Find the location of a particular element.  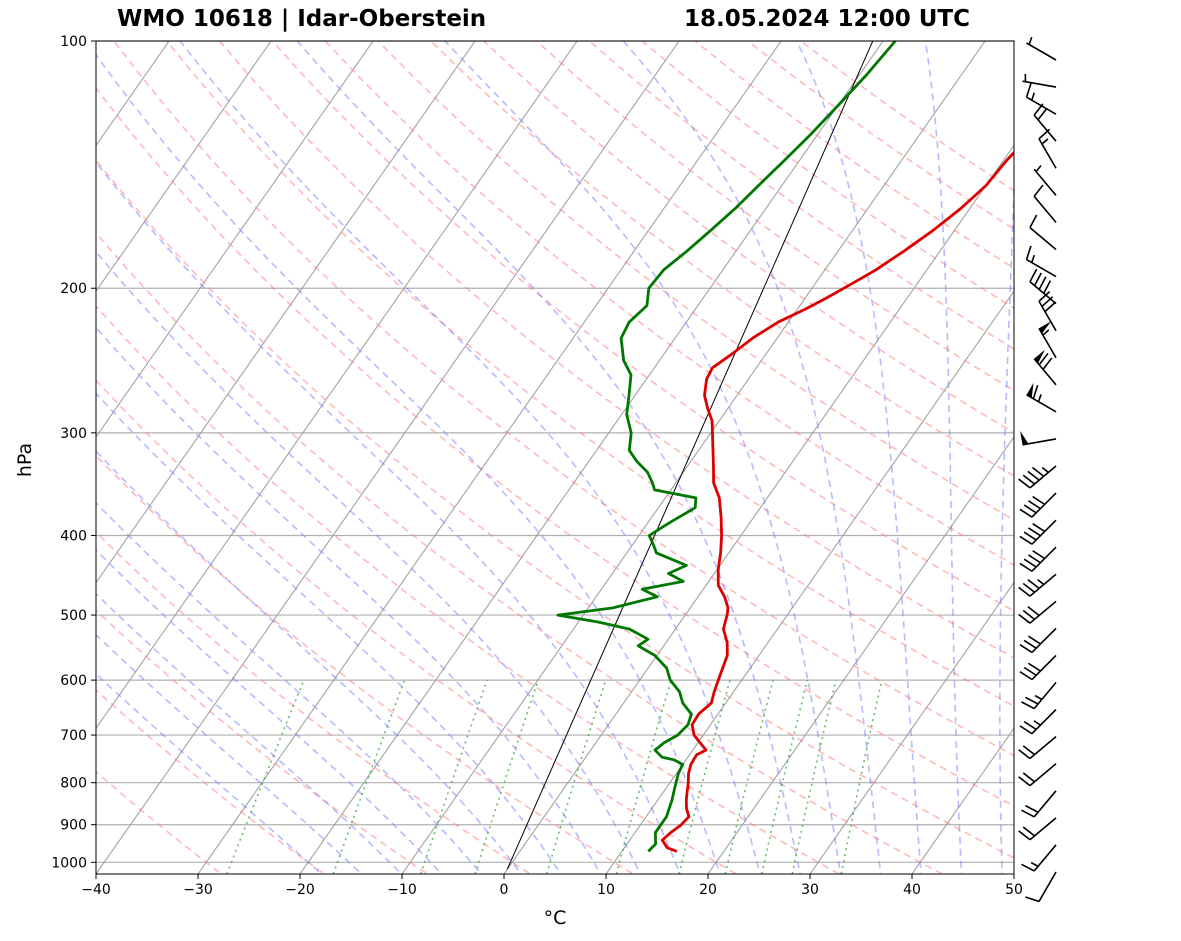

y-tick-label: 500 is located at coordinates (73, 616).